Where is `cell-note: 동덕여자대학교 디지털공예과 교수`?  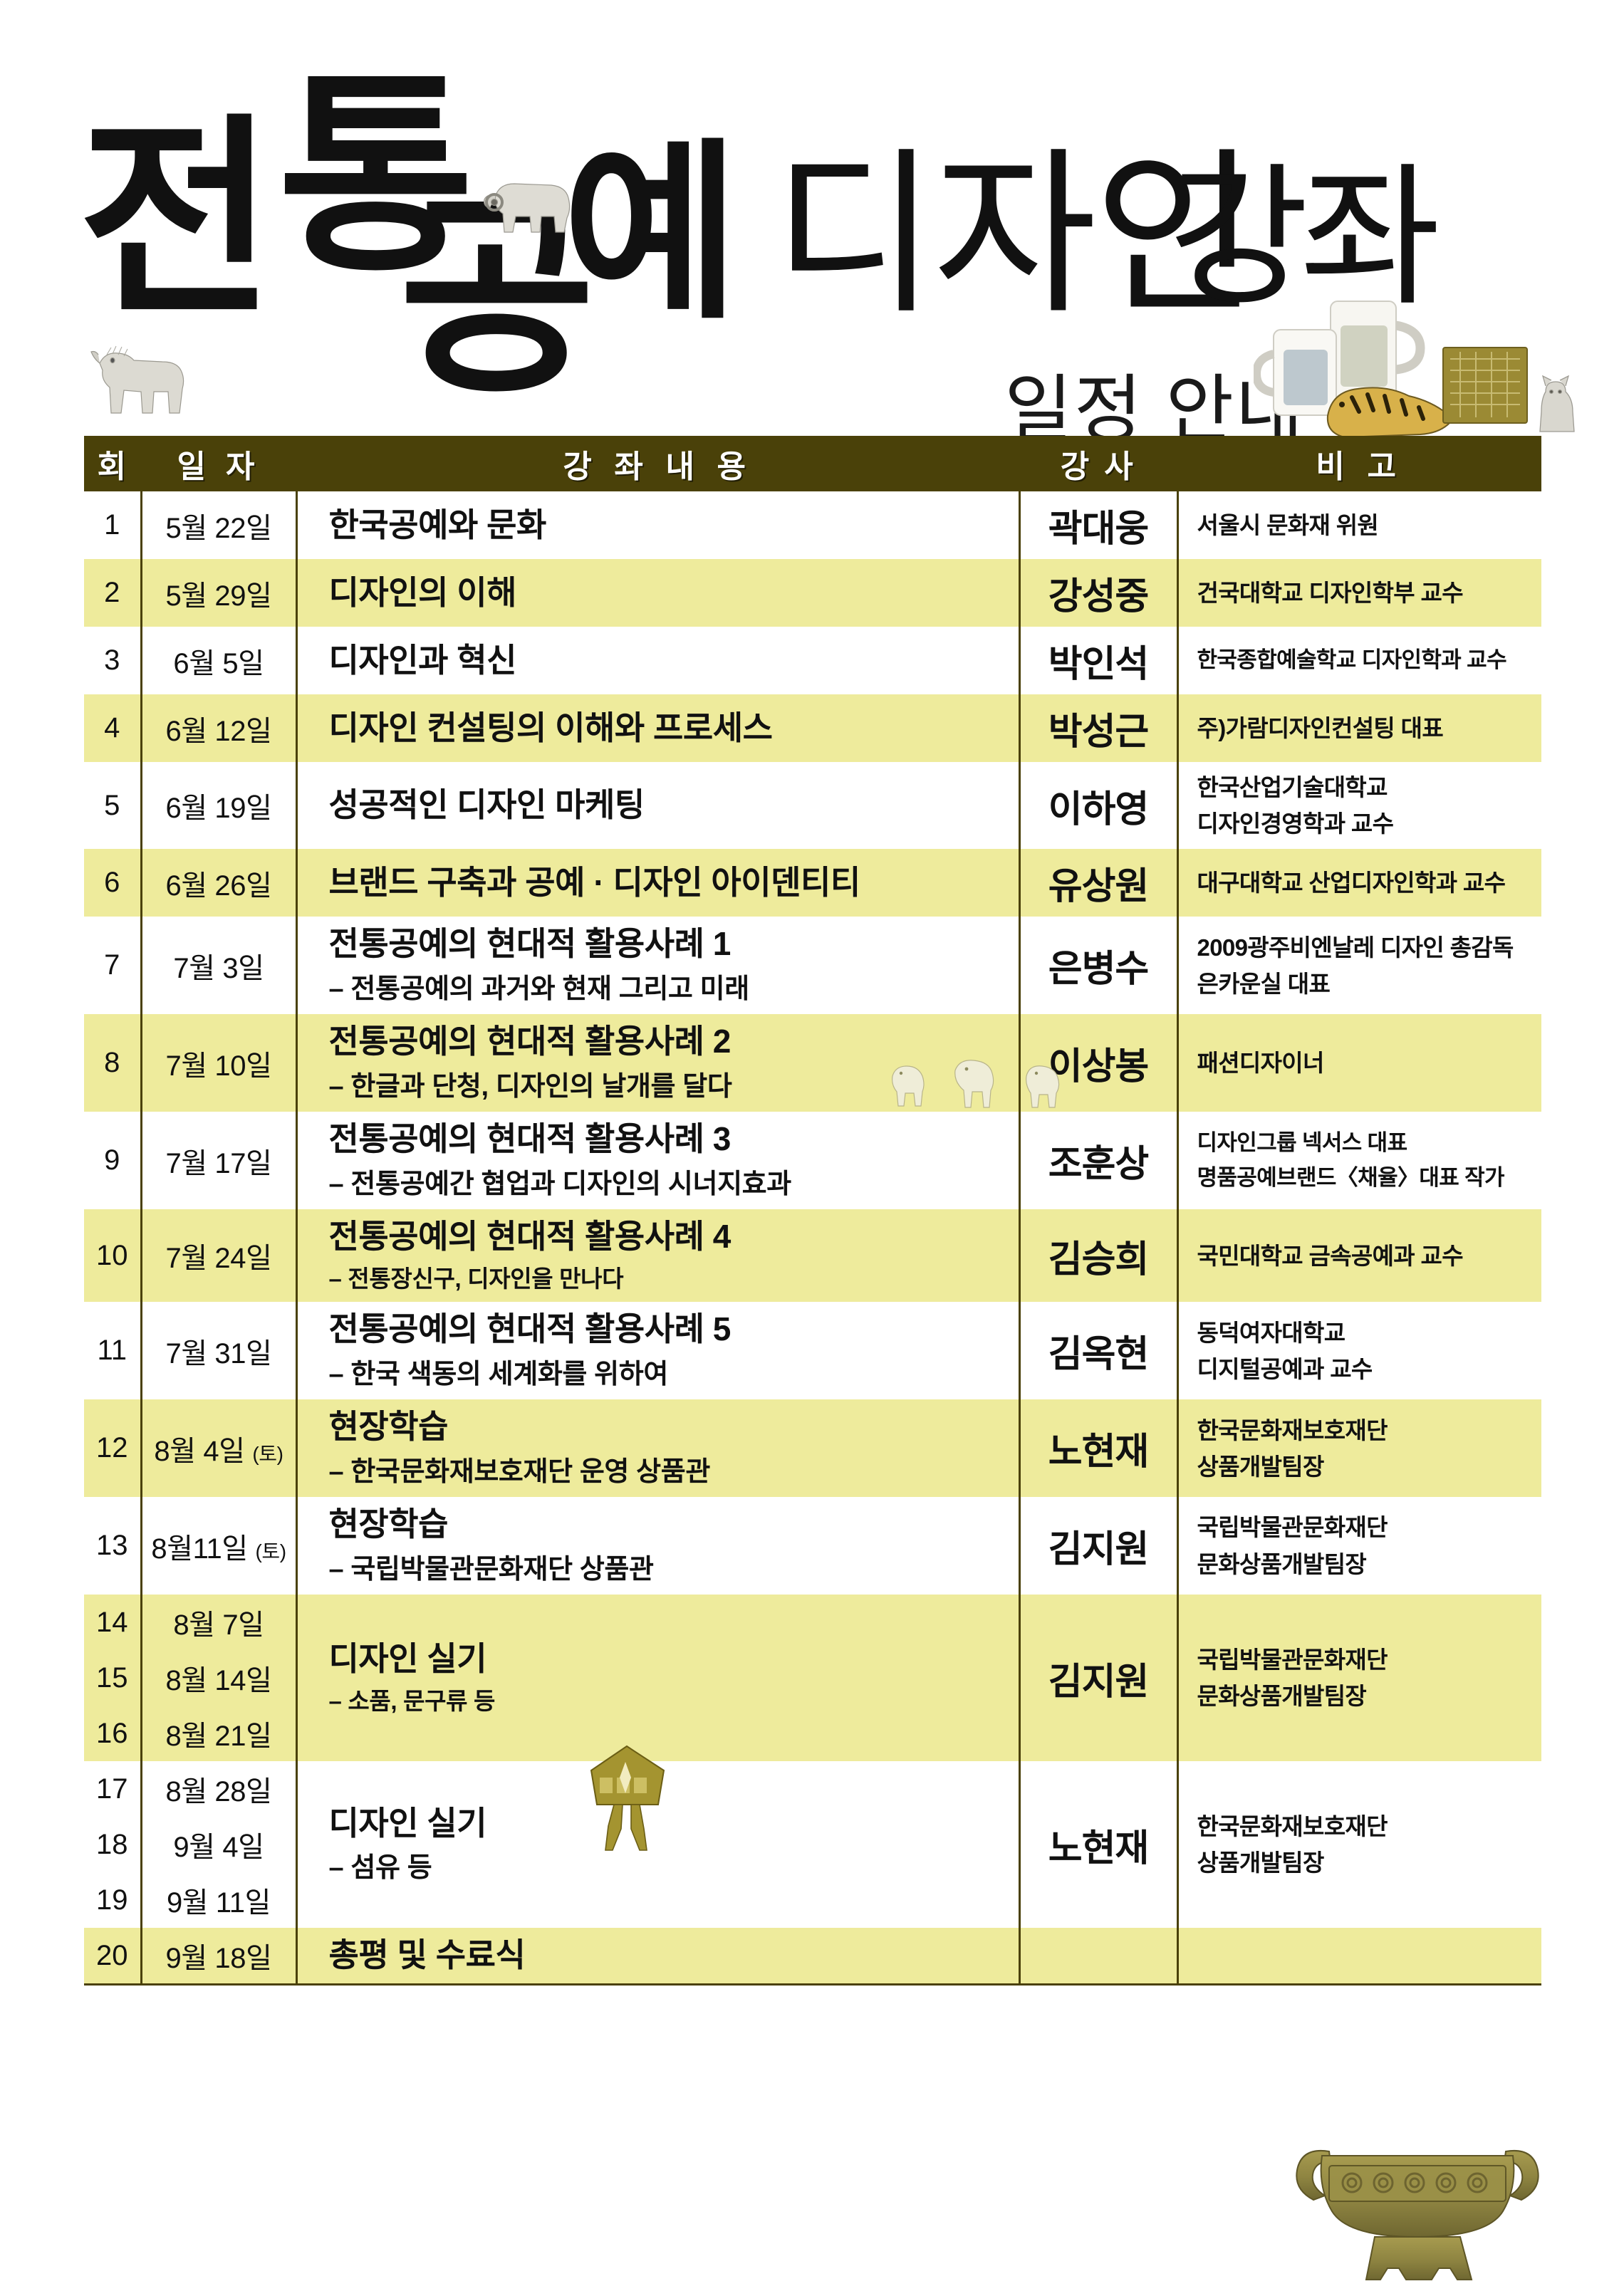
cell-note: 동덕여자대학교 디지털공예과 교수 is located at coordinates (1358, 1351).